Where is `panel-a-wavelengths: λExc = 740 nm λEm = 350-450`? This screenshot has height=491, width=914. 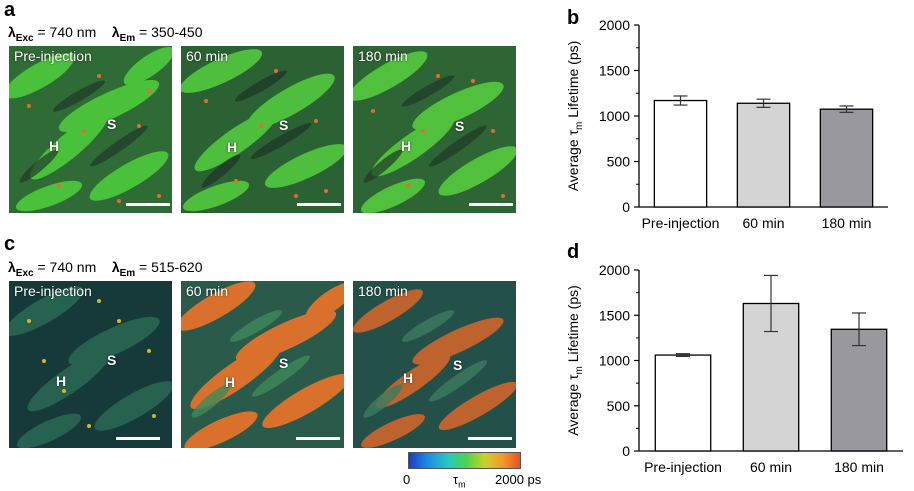
panel-a-wavelengths: λExc = 740 nm λEm = 350-450 is located at coordinates (105, 34).